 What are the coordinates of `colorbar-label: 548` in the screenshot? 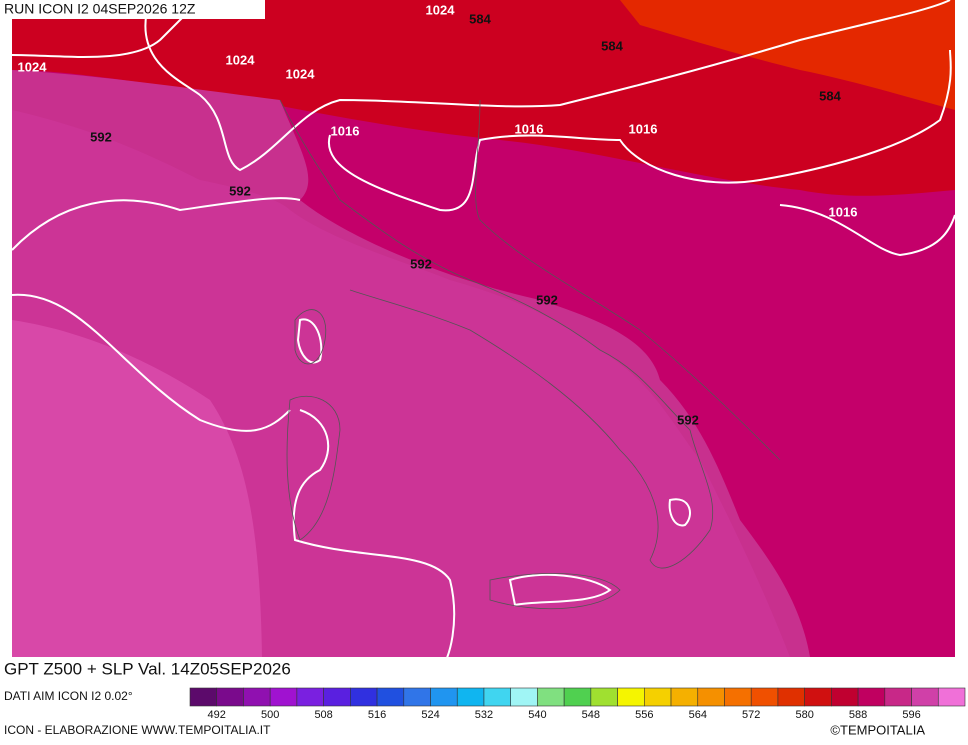 It's located at (591, 715).